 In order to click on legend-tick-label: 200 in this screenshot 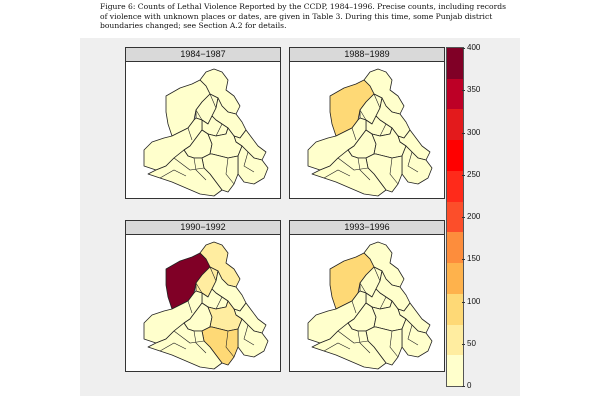, I will do `click(474, 216)`.